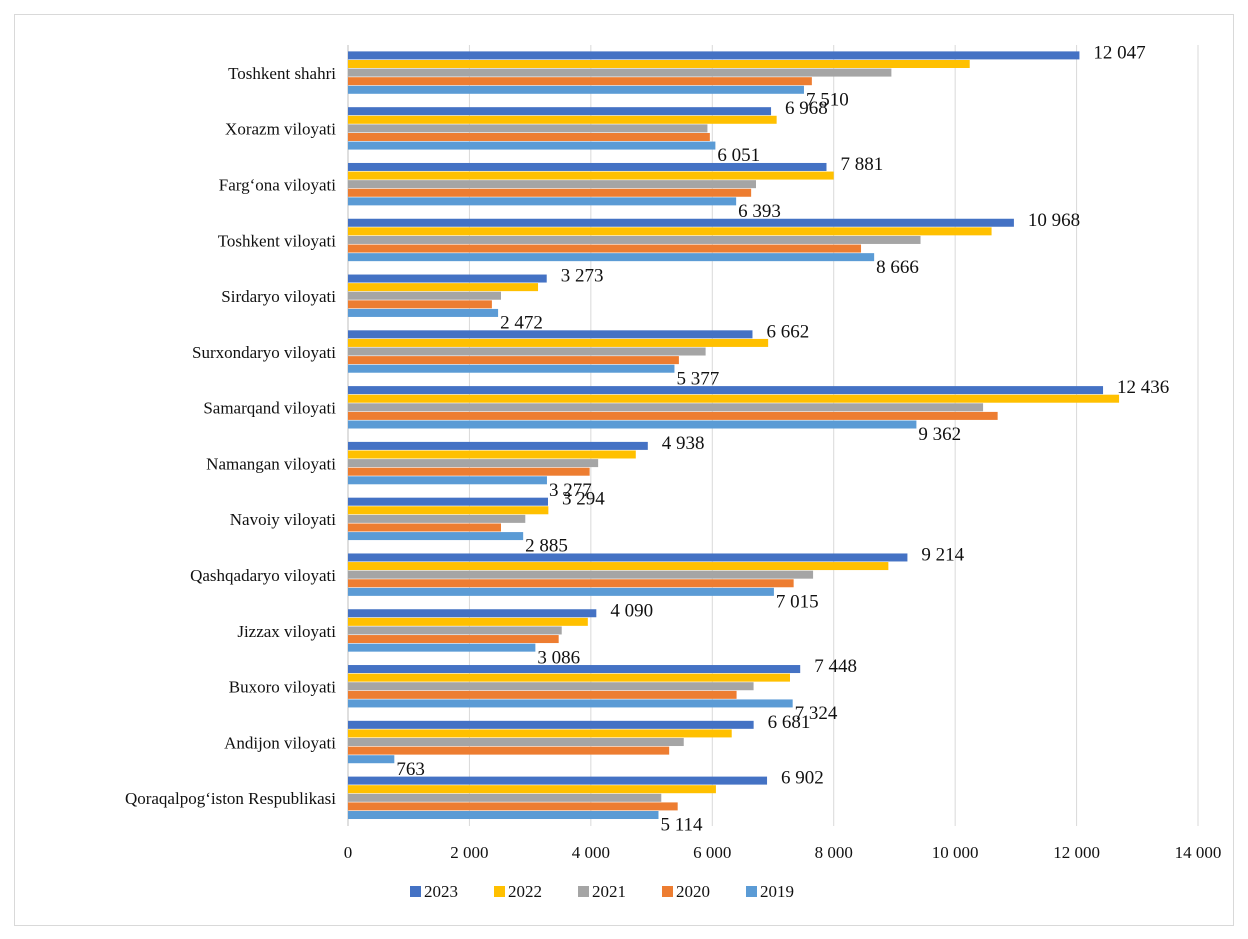  What do you see at coordinates (806, 108) in the screenshot?
I see `data-label-2023: 6 968` at bounding box center [806, 108].